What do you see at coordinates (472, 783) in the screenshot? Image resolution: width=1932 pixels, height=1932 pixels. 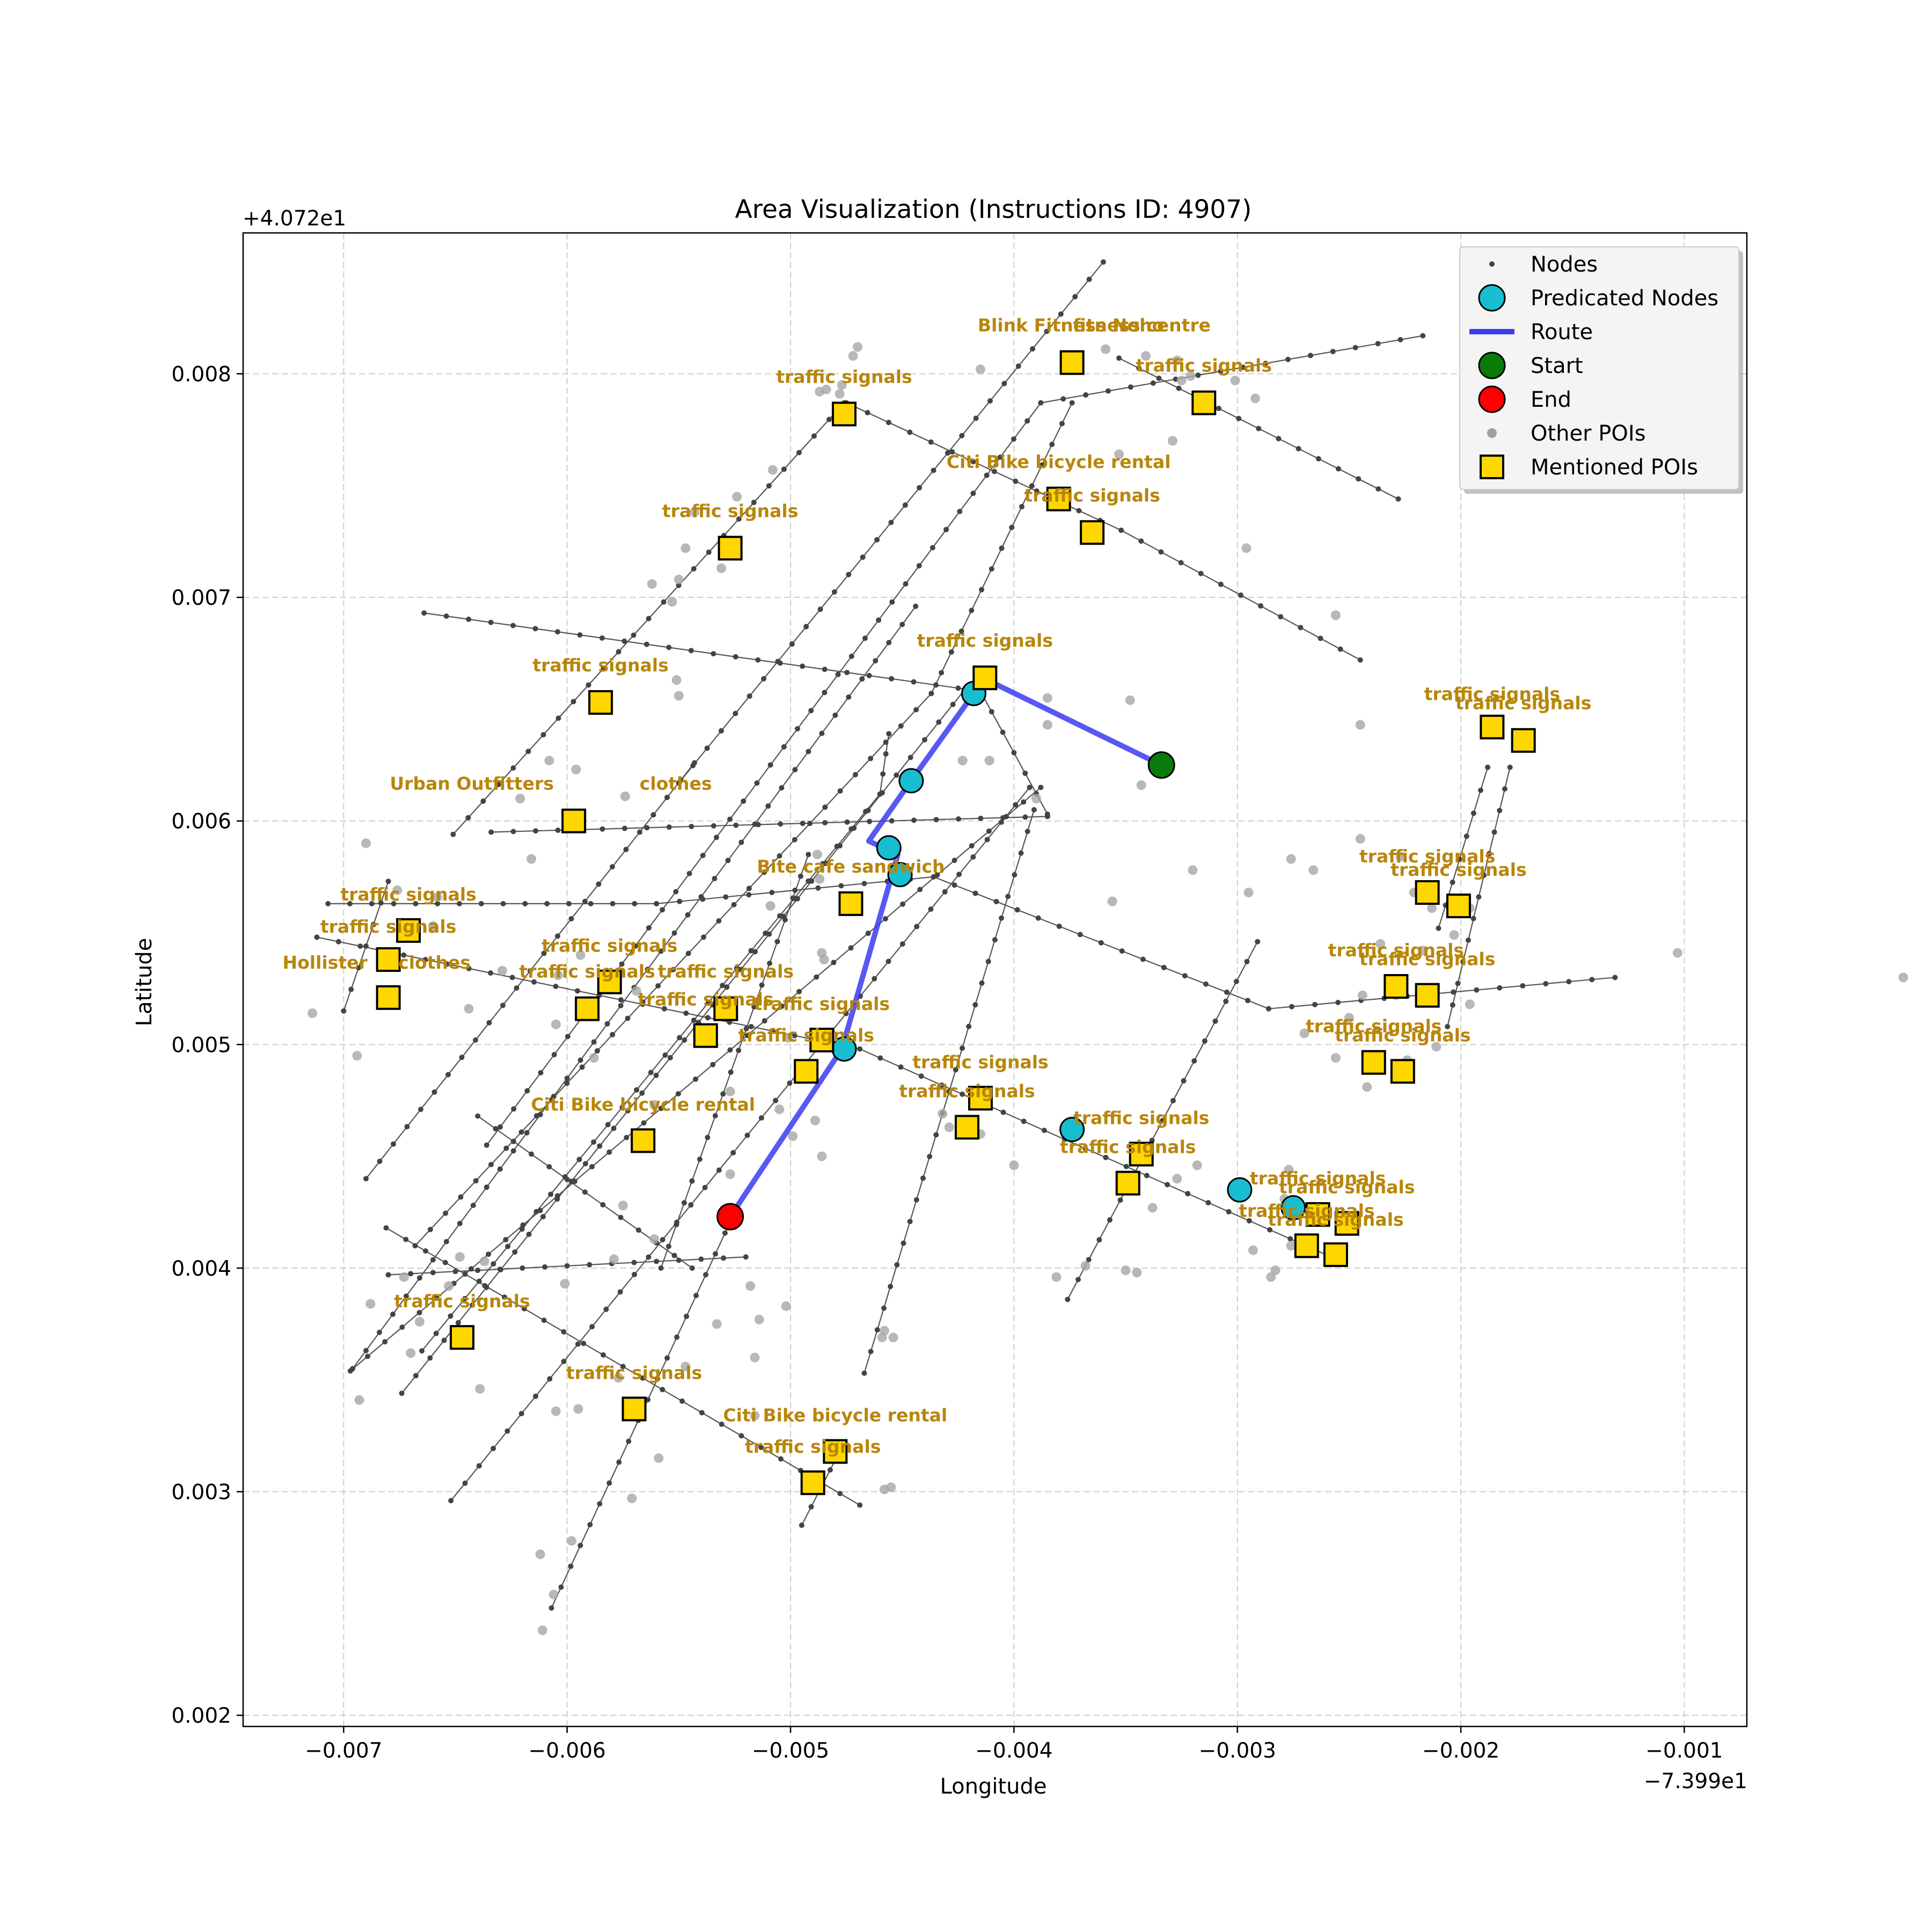 I see `mentioned-poi-label: Urban Outfitters` at bounding box center [472, 783].